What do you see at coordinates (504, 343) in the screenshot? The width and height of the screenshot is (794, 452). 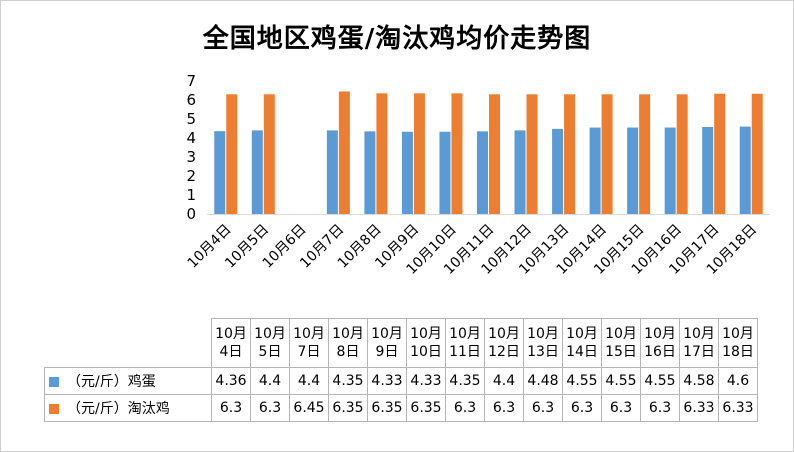 I see `table-header-cell: 10月 12日` at bounding box center [504, 343].